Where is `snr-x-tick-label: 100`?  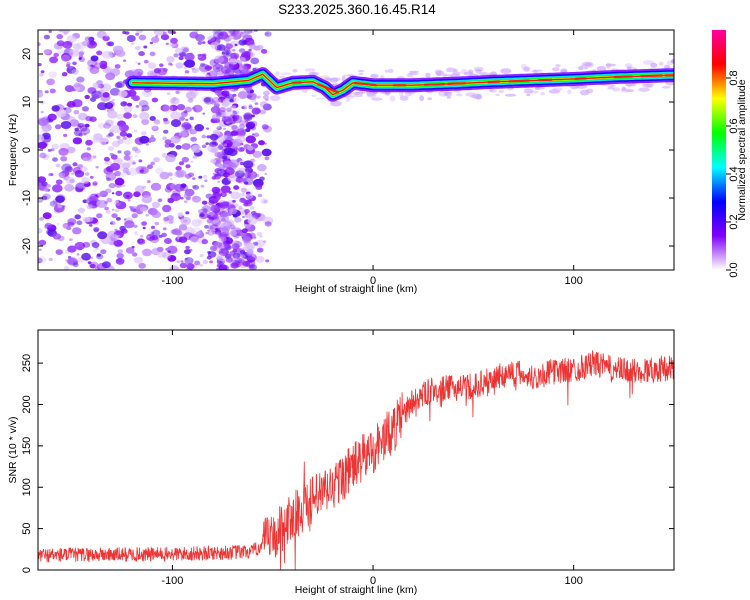
snr-x-tick-label: 100 is located at coordinates (574, 581).